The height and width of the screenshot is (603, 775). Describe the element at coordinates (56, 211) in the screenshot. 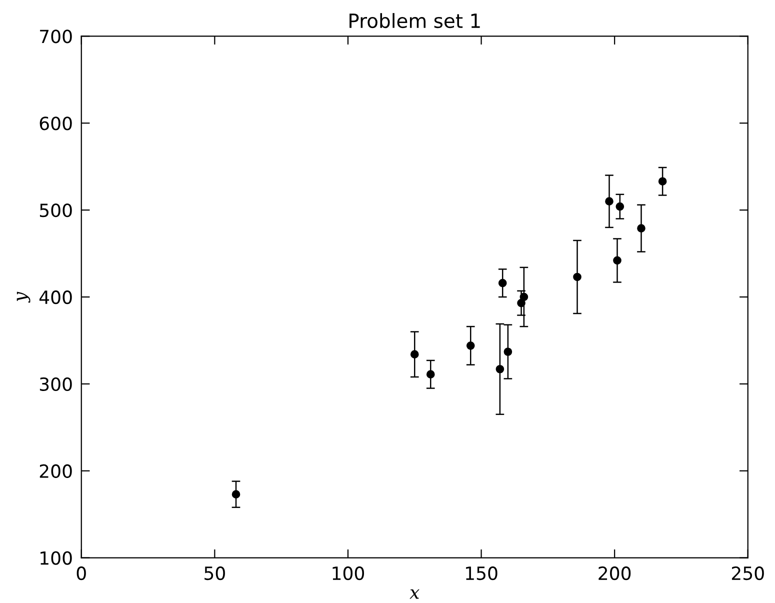

I see `y-tick-label: 500` at that location.